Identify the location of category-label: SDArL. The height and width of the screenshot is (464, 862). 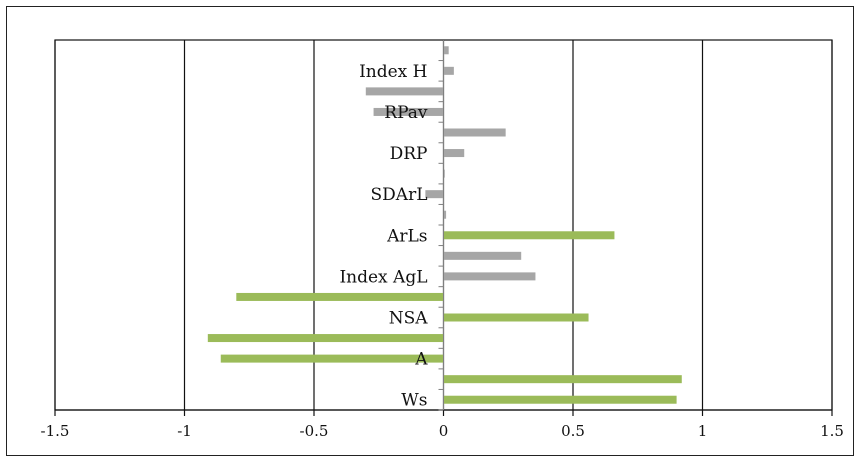
(399, 195).